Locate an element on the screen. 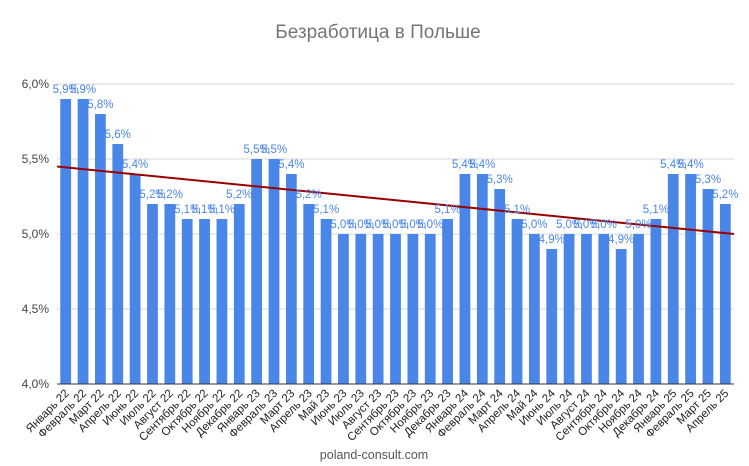 This screenshot has height=466, width=749. y-tick-label: 4,0% is located at coordinates (36, 384).